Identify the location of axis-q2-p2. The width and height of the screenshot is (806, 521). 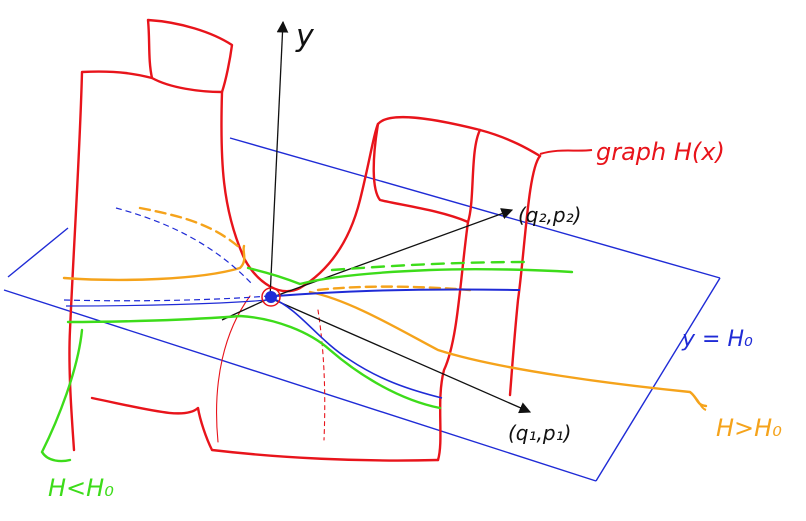
(391, 253).